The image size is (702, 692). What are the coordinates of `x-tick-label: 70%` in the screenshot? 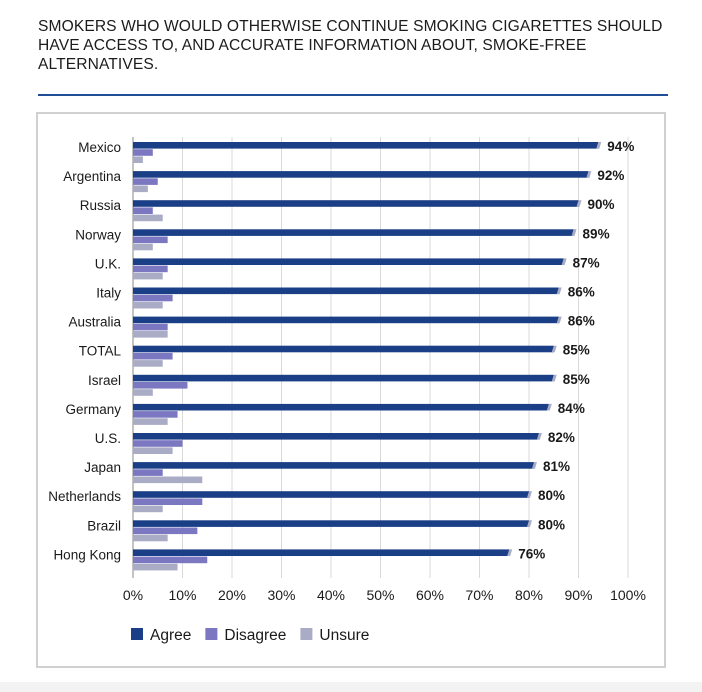 It's located at (479, 595).